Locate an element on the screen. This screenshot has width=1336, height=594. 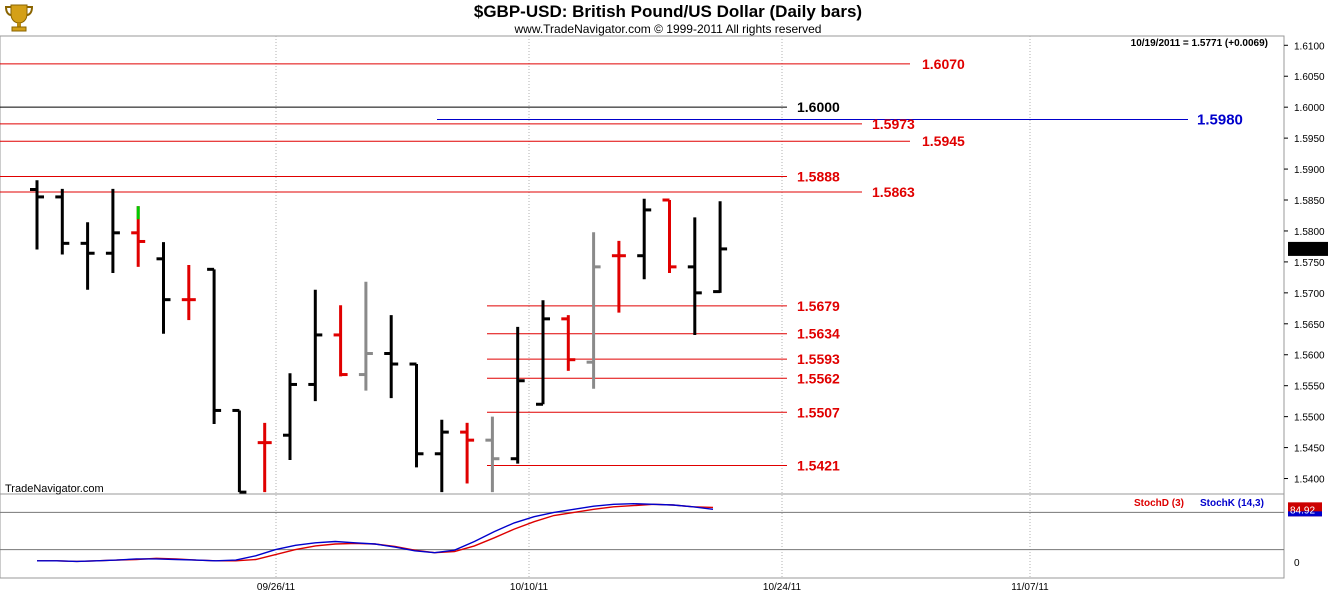
stoch-legend-d: StochD (3) is located at coordinates (1159, 503).